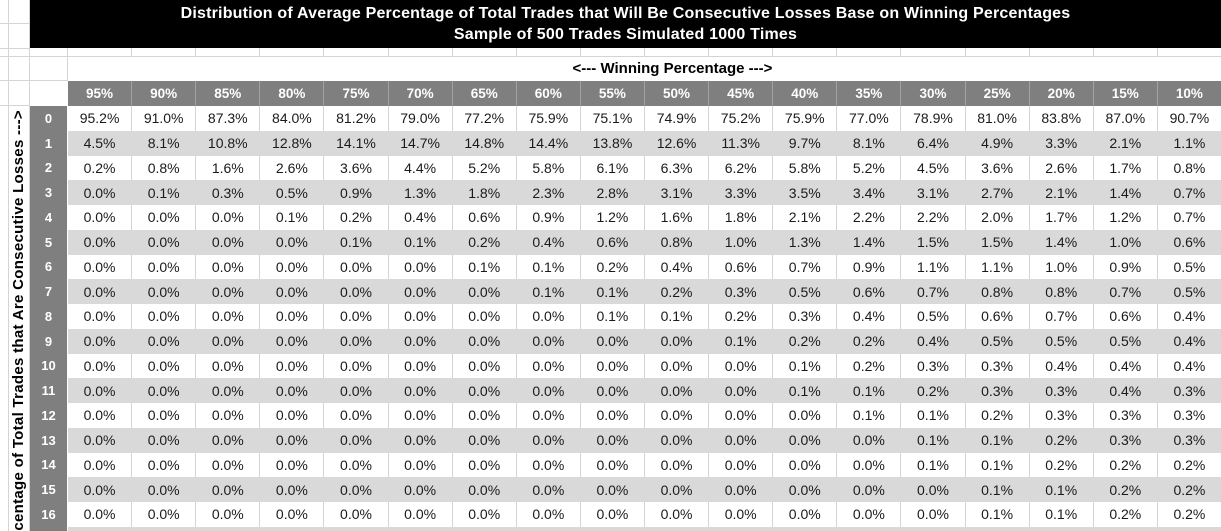 The height and width of the screenshot is (531, 1221). What do you see at coordinates (933, 118) in the screenshot?
I see `data-cell: 78.9%` at bounding box center [933, 118].